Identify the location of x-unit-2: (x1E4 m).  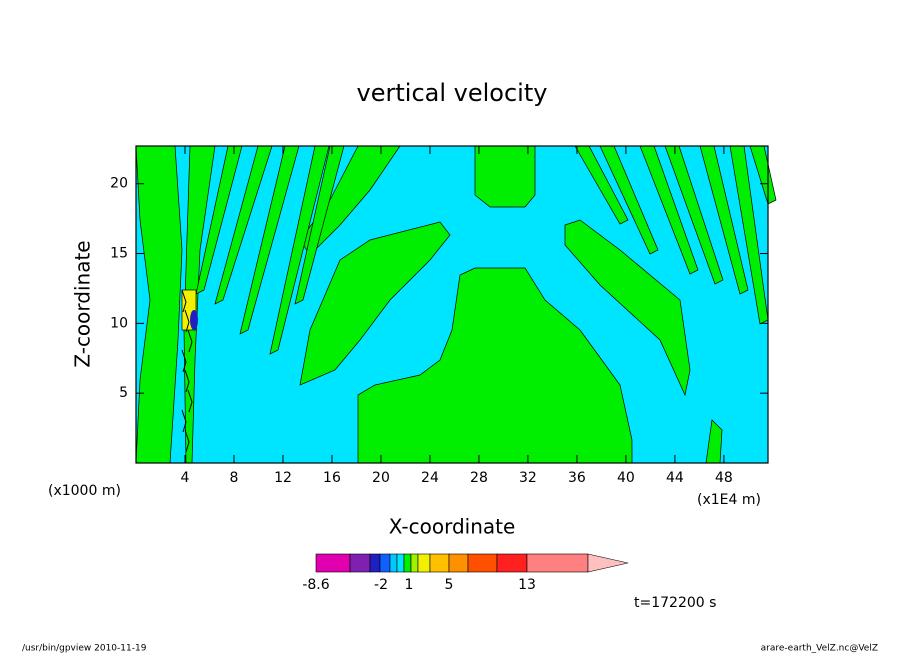
(729, 500).